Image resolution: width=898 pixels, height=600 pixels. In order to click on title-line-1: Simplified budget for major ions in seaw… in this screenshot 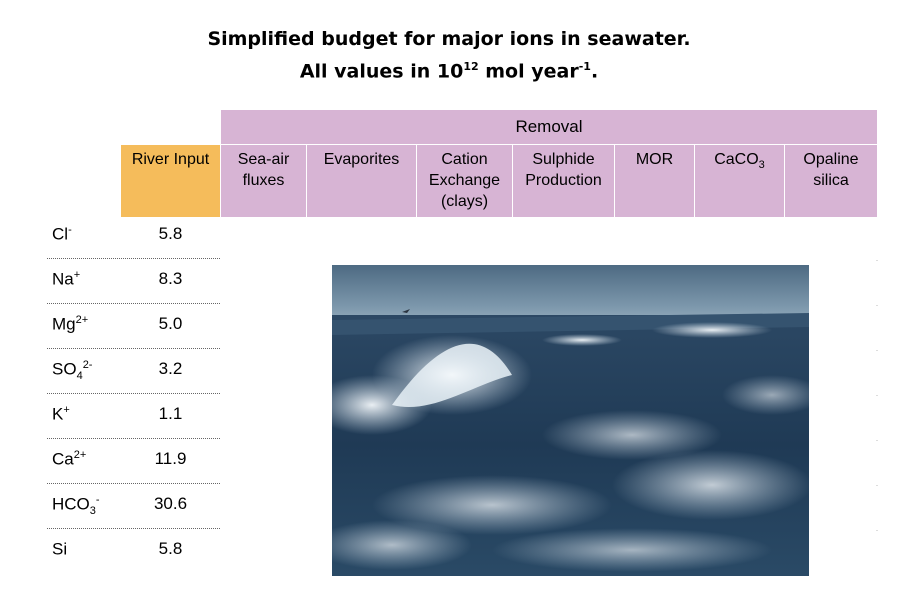, I will do `click(449, 39)`.